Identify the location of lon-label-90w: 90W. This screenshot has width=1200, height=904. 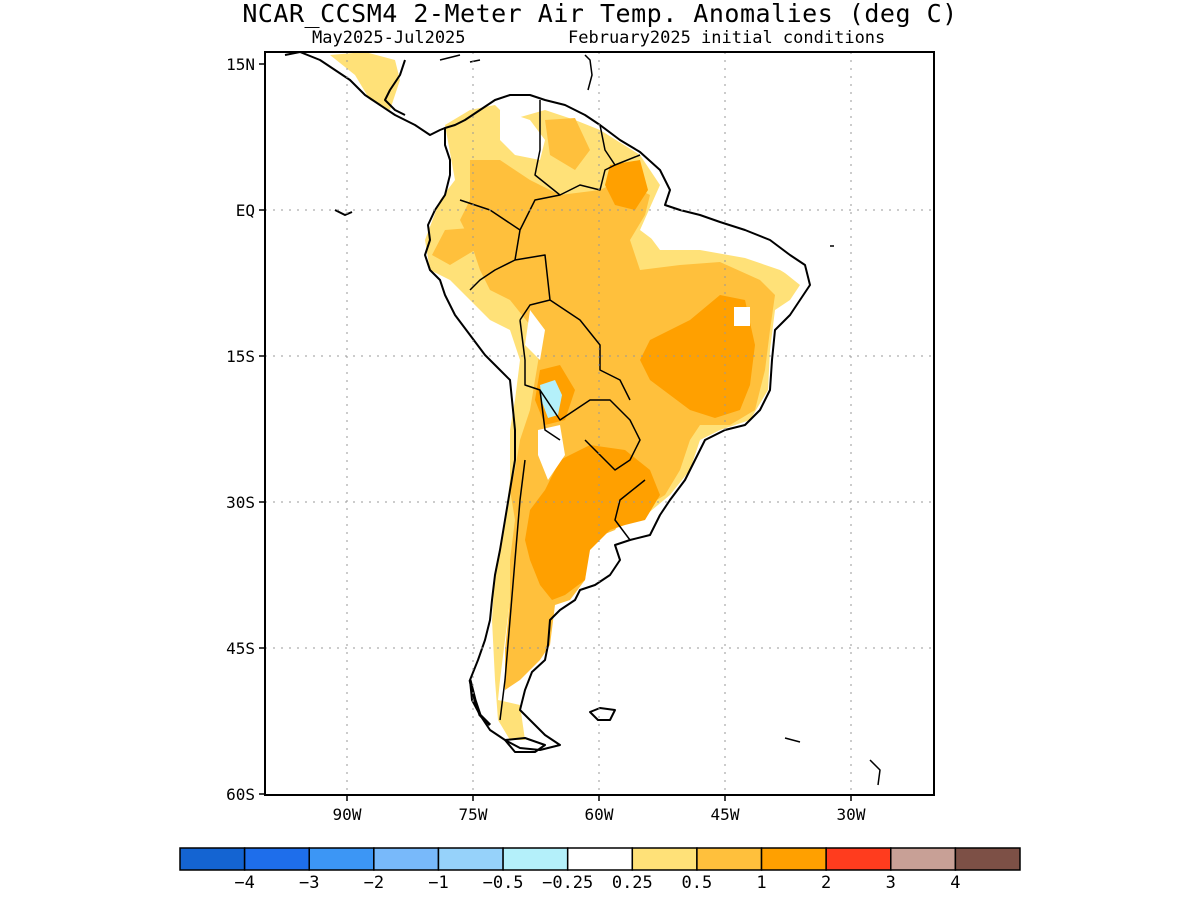
(347, 814).